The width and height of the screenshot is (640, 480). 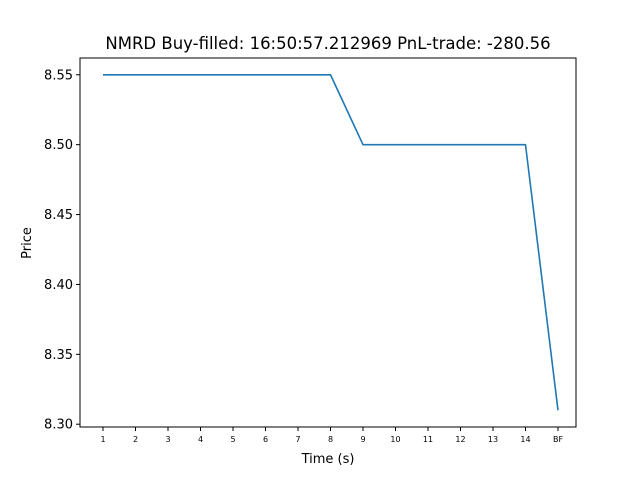 I want to click on y-tick-label: 8.35, so click(x=58, y=355).